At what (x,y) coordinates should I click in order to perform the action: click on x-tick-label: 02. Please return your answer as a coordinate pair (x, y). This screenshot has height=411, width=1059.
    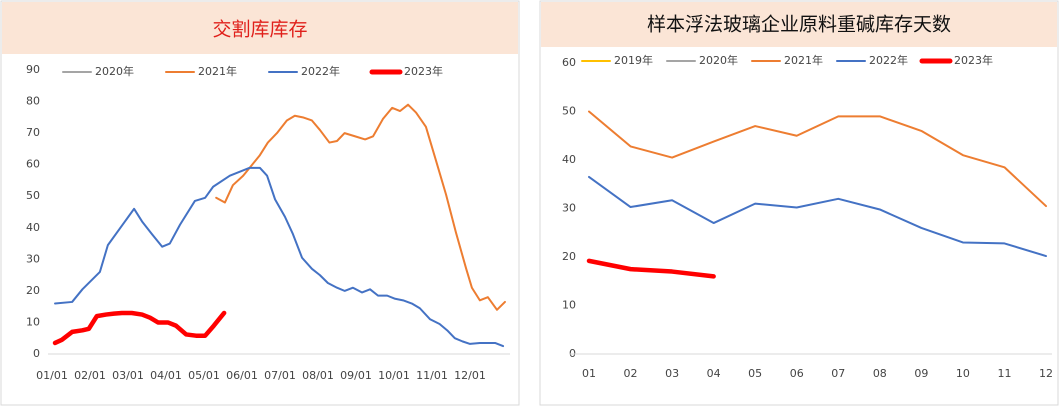
    Looking at the image, I should click on (631, 373).